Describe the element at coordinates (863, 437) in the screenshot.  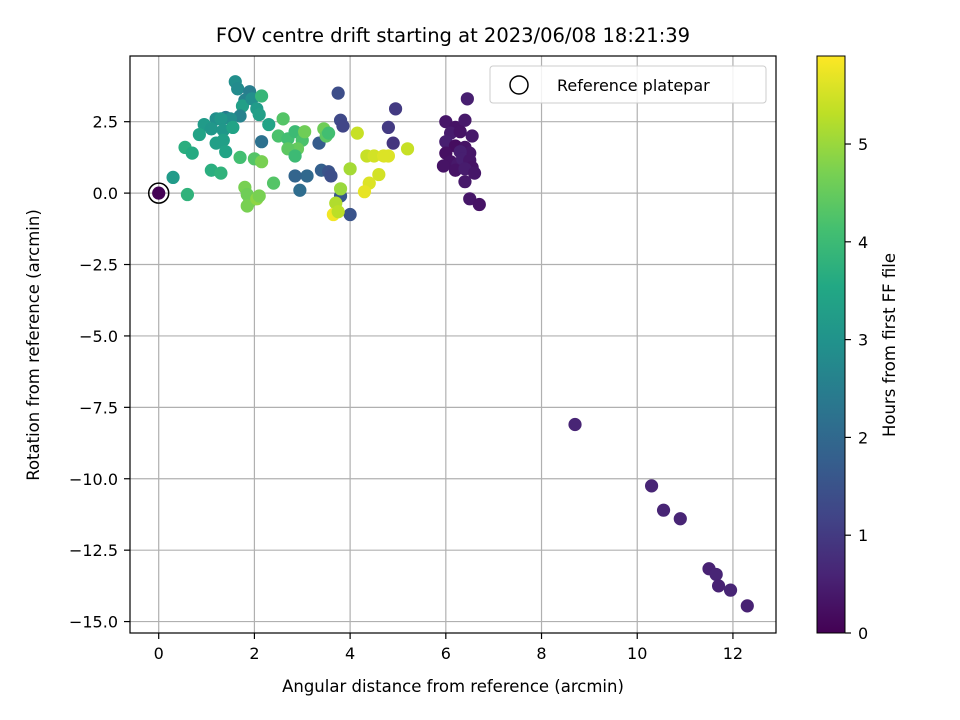
I see `colorbar-tick-label: 2` at that location.